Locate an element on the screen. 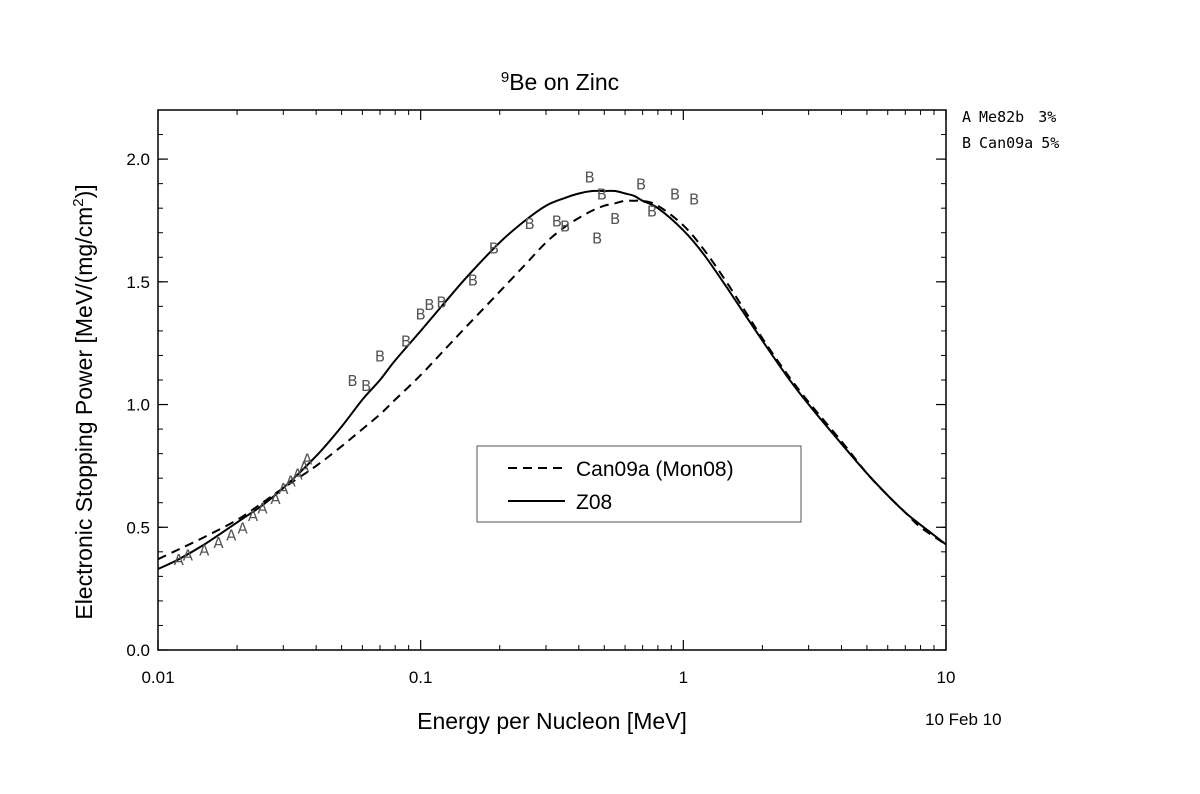 The width and height of the screenshot is (1200, 794). x-axis-title: Energy per Nucleon [MeV] is located at coordinates (552, 721).